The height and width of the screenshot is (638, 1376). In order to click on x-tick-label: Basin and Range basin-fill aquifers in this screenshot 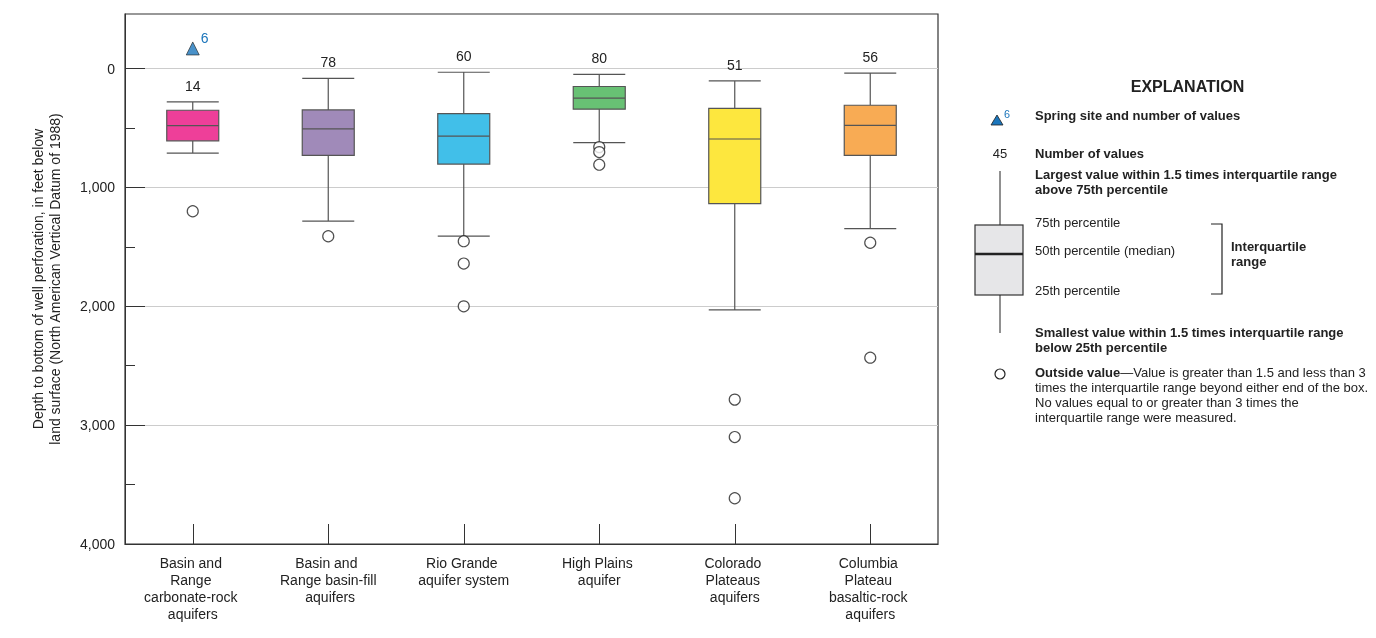, I will do `click(328, 579)`.